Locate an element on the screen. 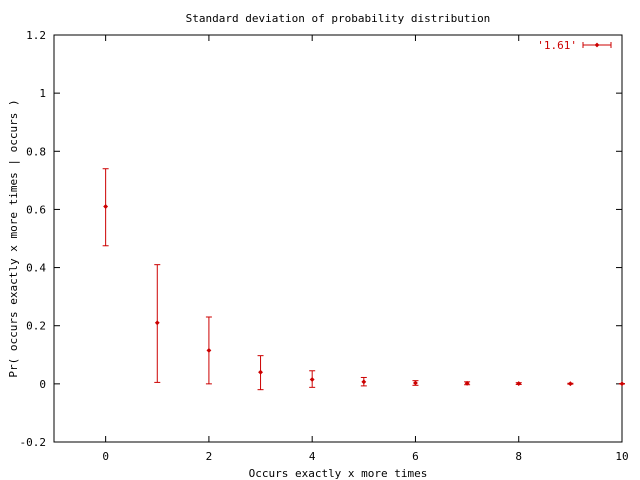  y-tick-label: 1 is located at coordinates (42, 93).